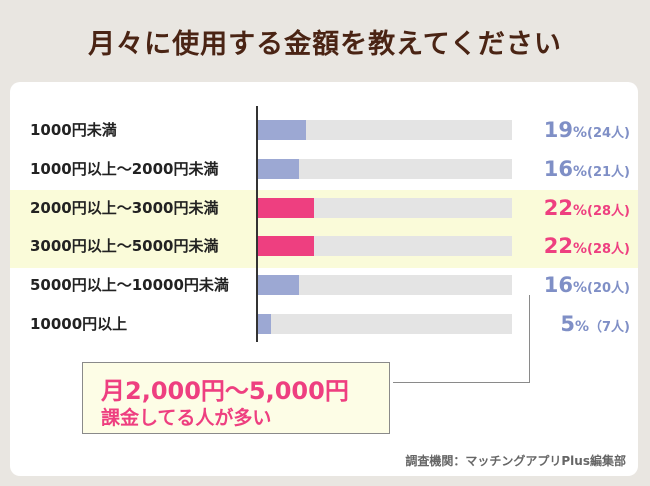 The width and height of the screenshot is (650, 486). What do you see at coordinates (608, 172) in the screenshot?
I see `respondent-count: (21人)` at bounding box center [608, 172].